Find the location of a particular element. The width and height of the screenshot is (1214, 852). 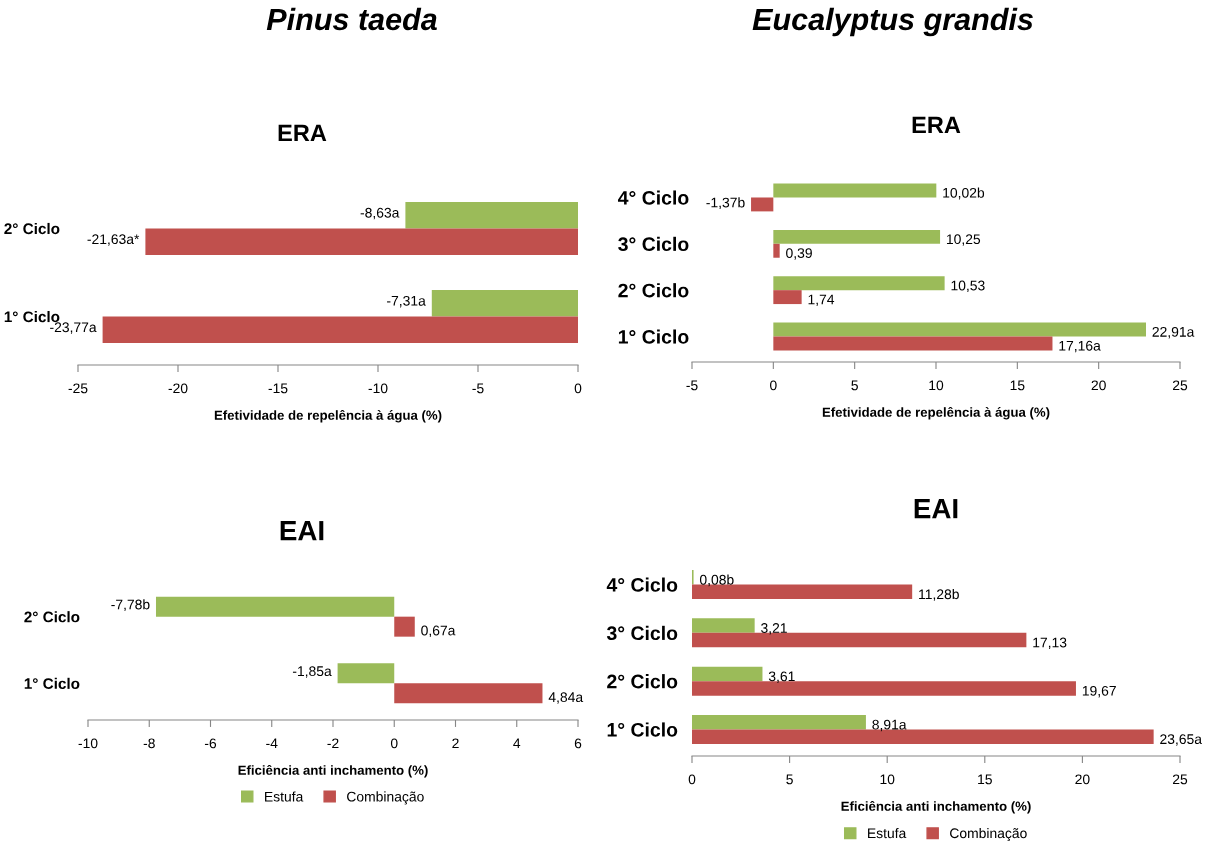

data-label: 4,84a is located at coordinates (566, 698).